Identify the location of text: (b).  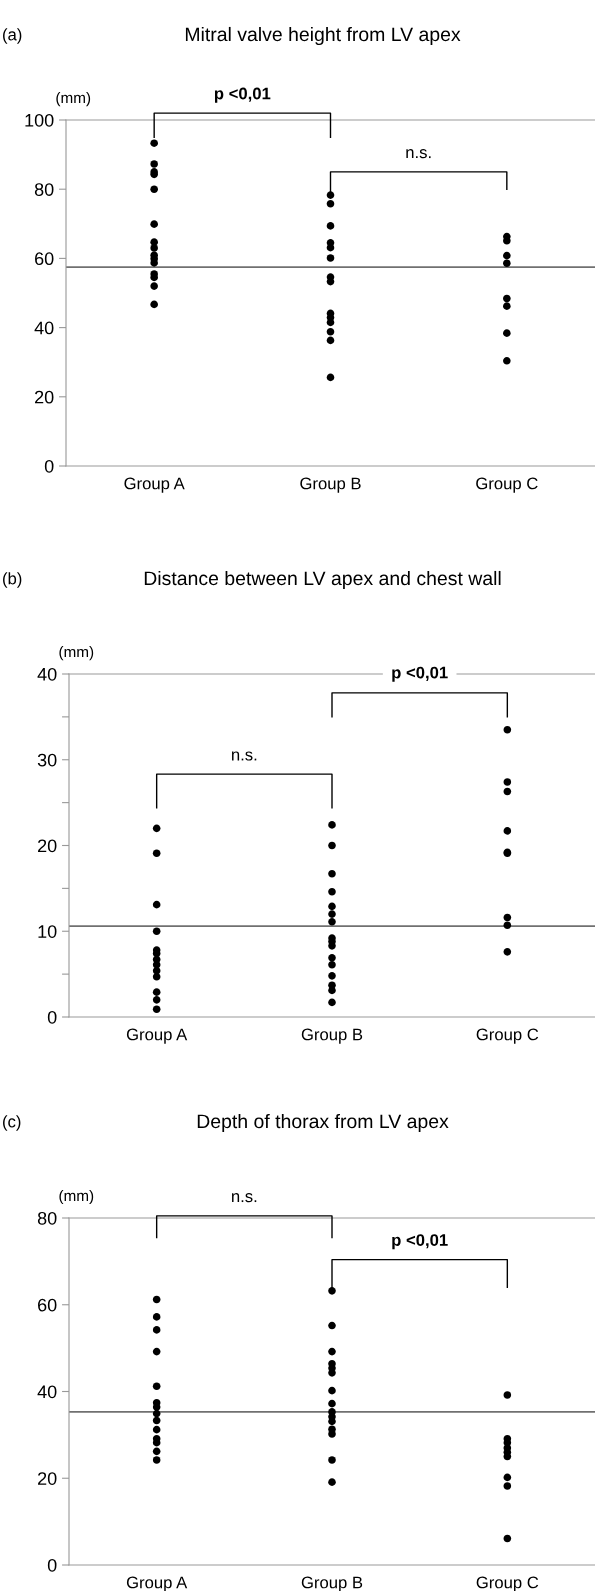
(12, 580).